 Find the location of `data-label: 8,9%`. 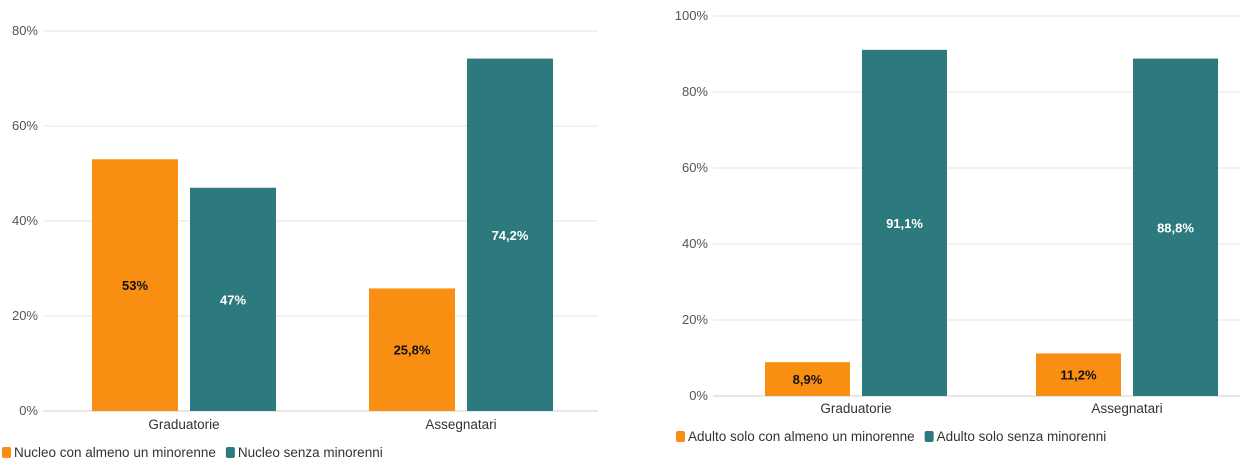

data-label: 8,9% is located at coordinates (808, 379).